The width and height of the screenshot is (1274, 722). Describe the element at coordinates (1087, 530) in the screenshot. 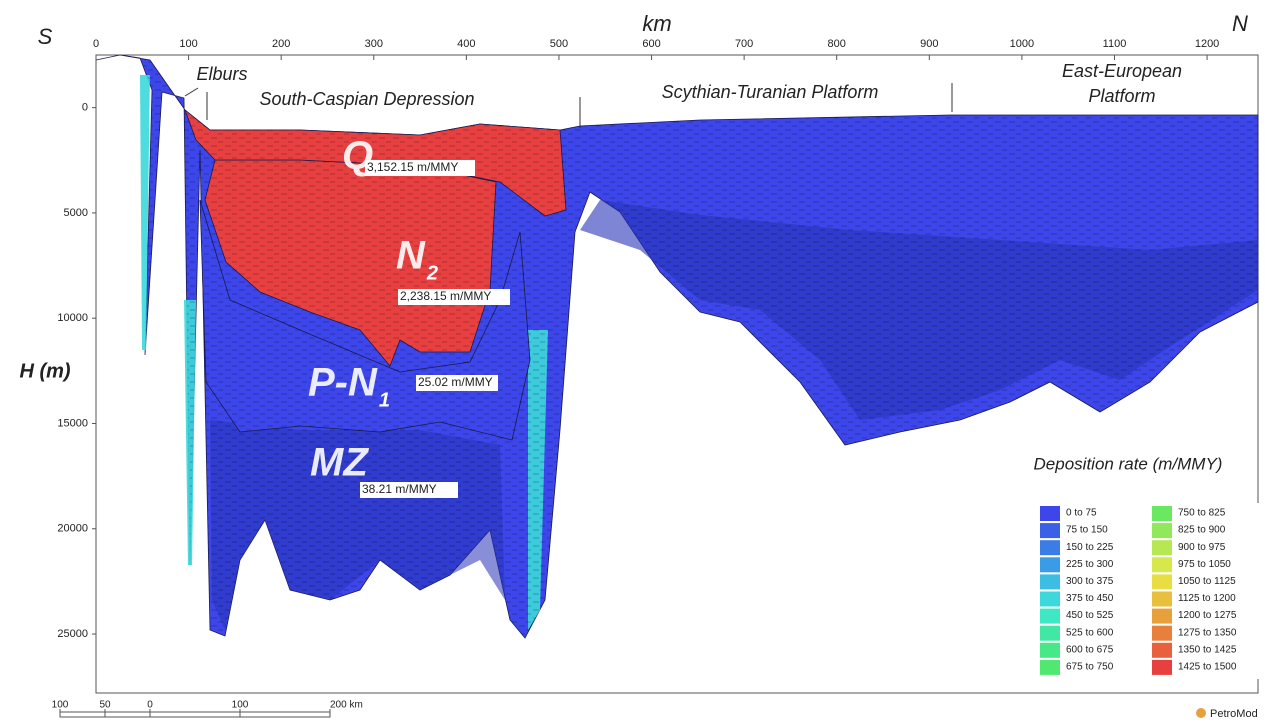

I see `legend-label: 75 to 150` at that location.